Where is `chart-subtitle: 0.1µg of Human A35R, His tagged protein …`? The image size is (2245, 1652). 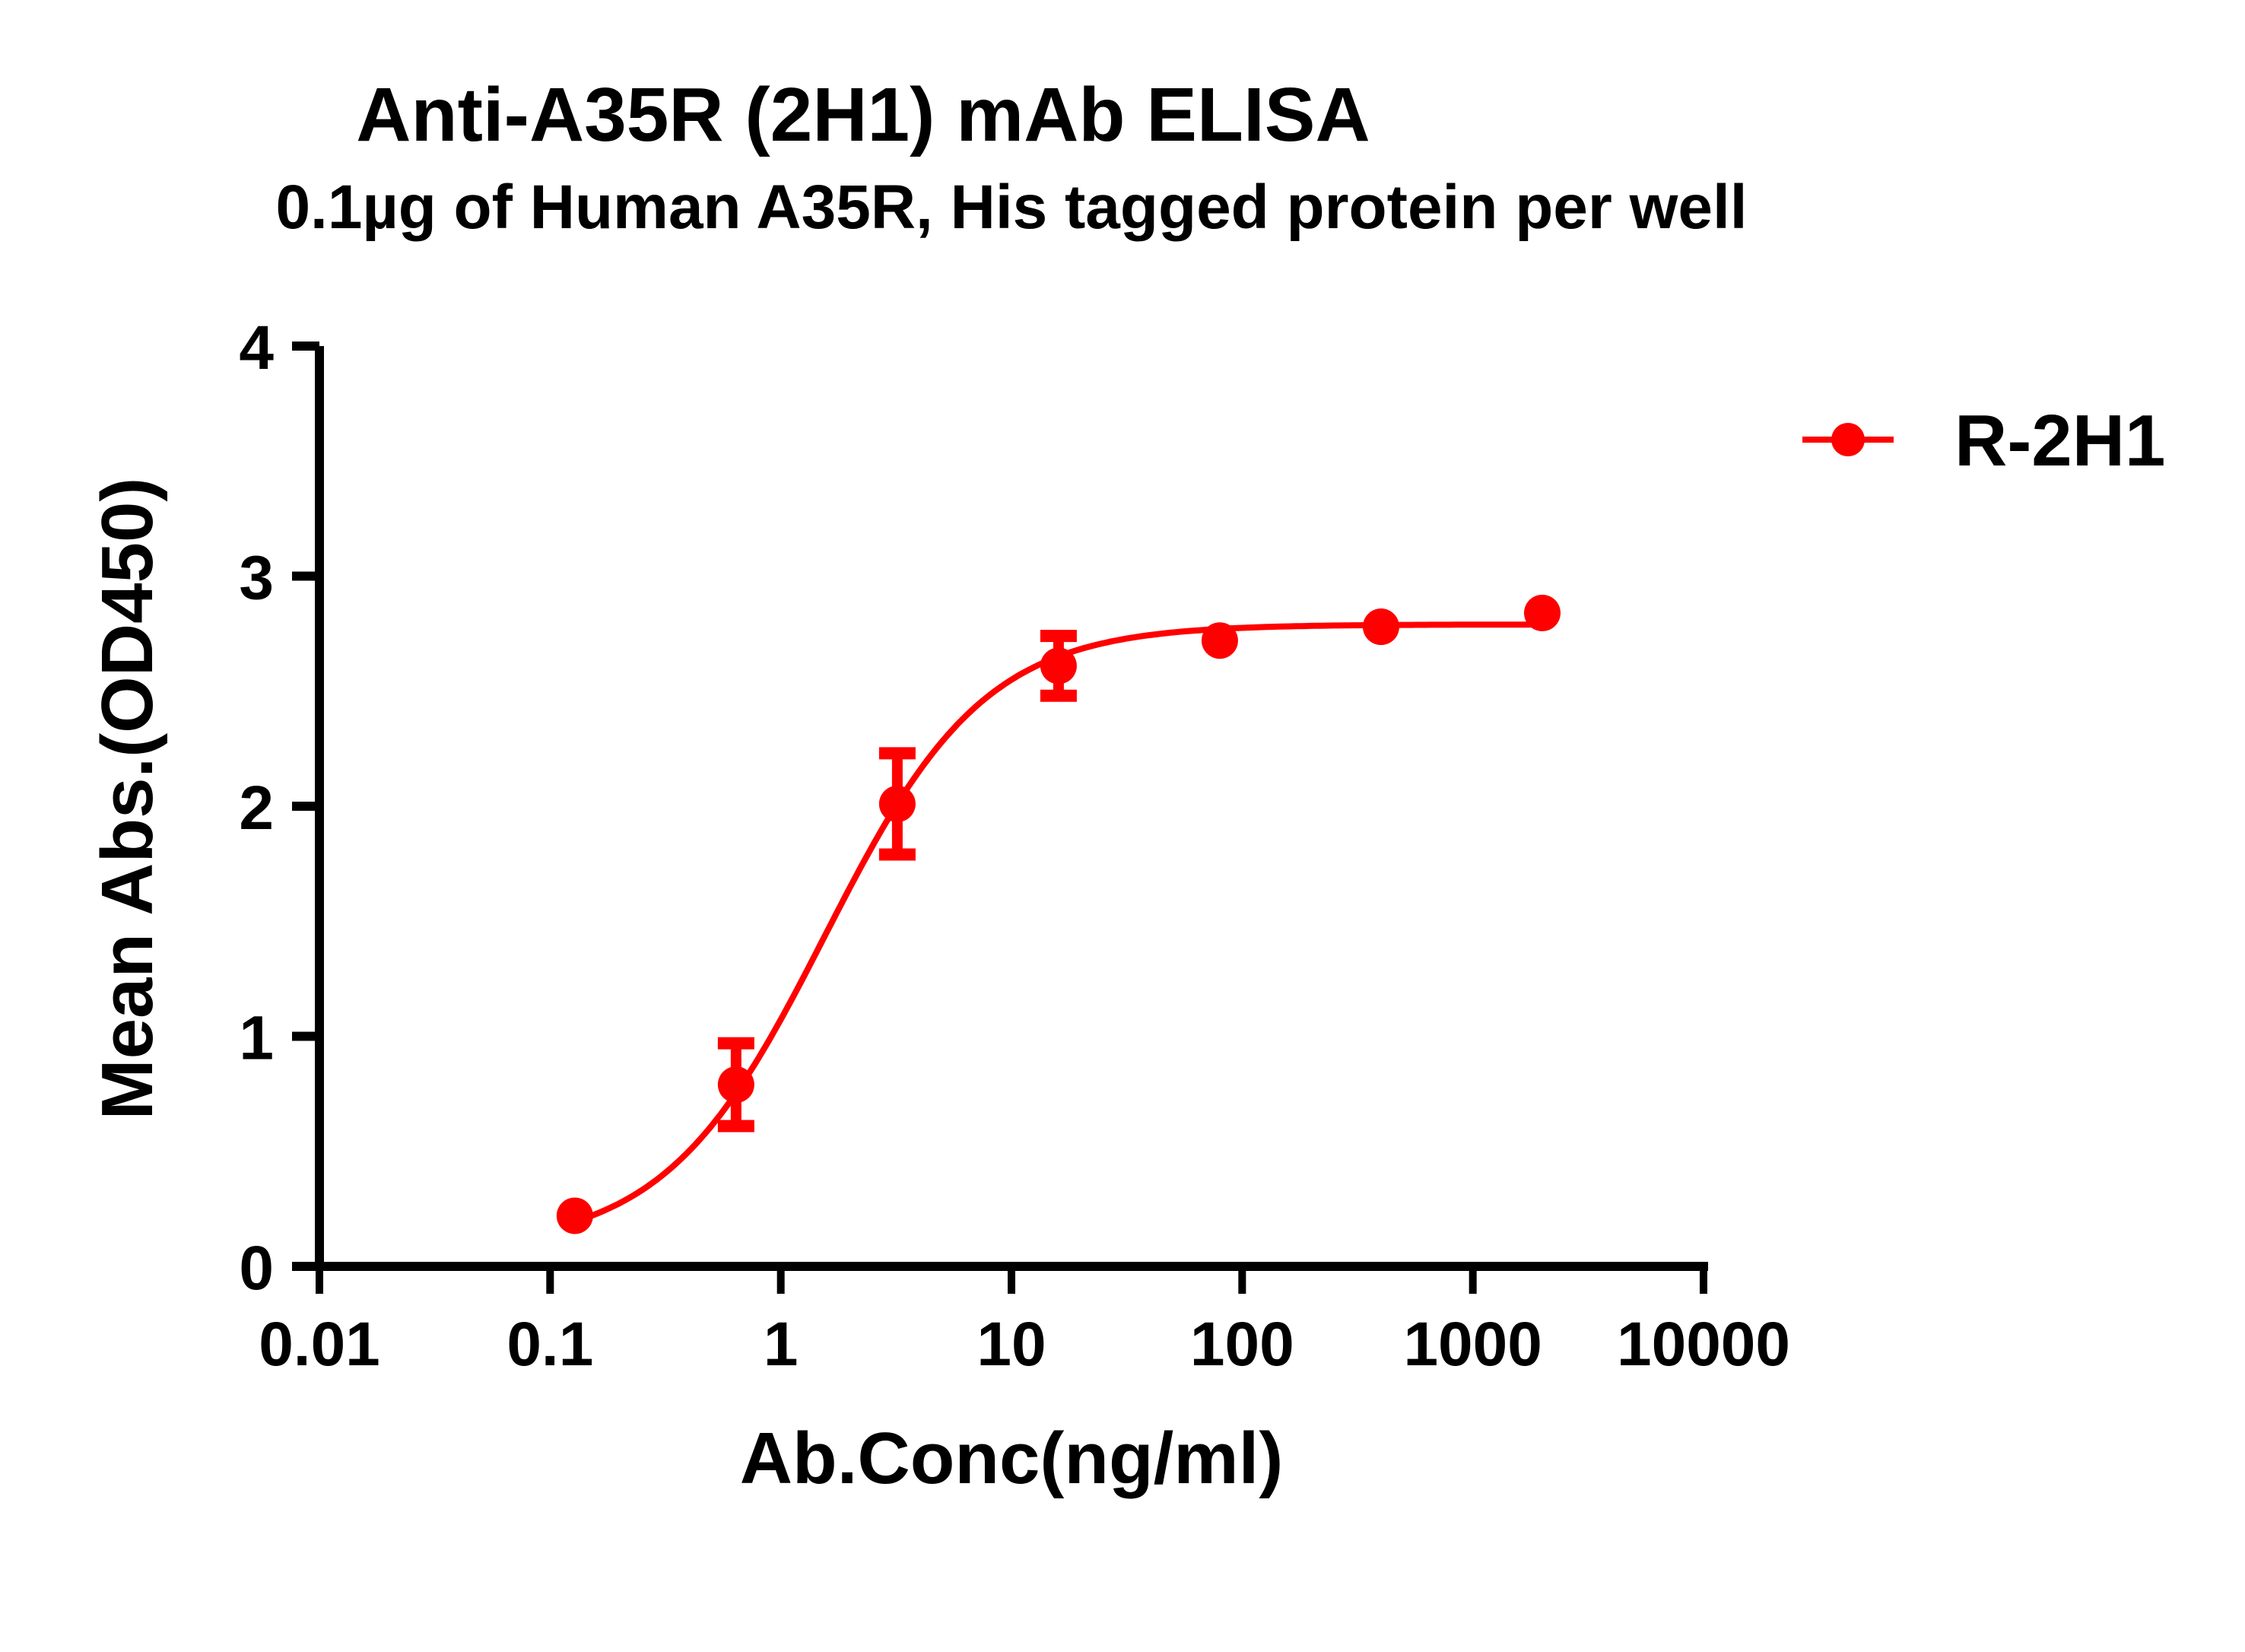 chart-subtitle: 0.1µg of Human A35R, His tagged protein … is located at coordinates (1011, 207).